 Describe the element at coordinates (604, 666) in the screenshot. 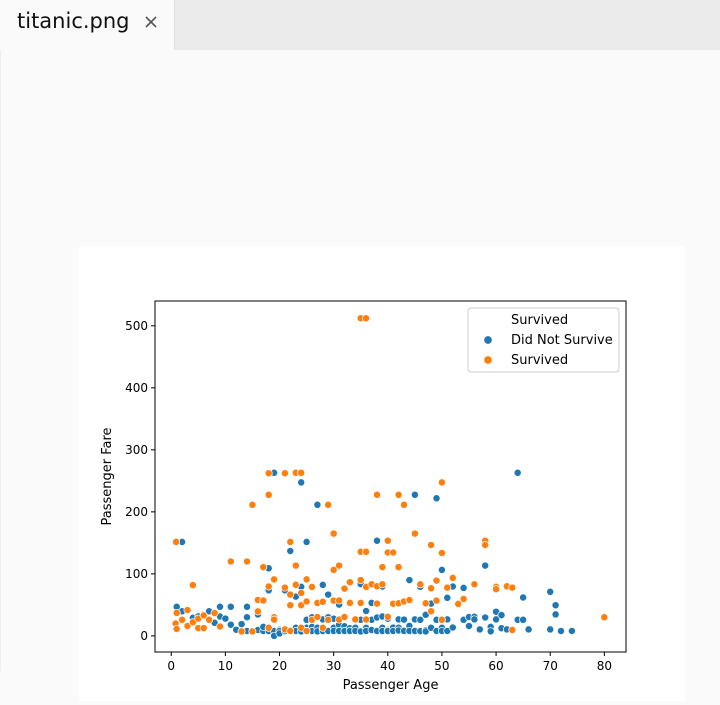

I see `x-tick-label: 80` at that location.